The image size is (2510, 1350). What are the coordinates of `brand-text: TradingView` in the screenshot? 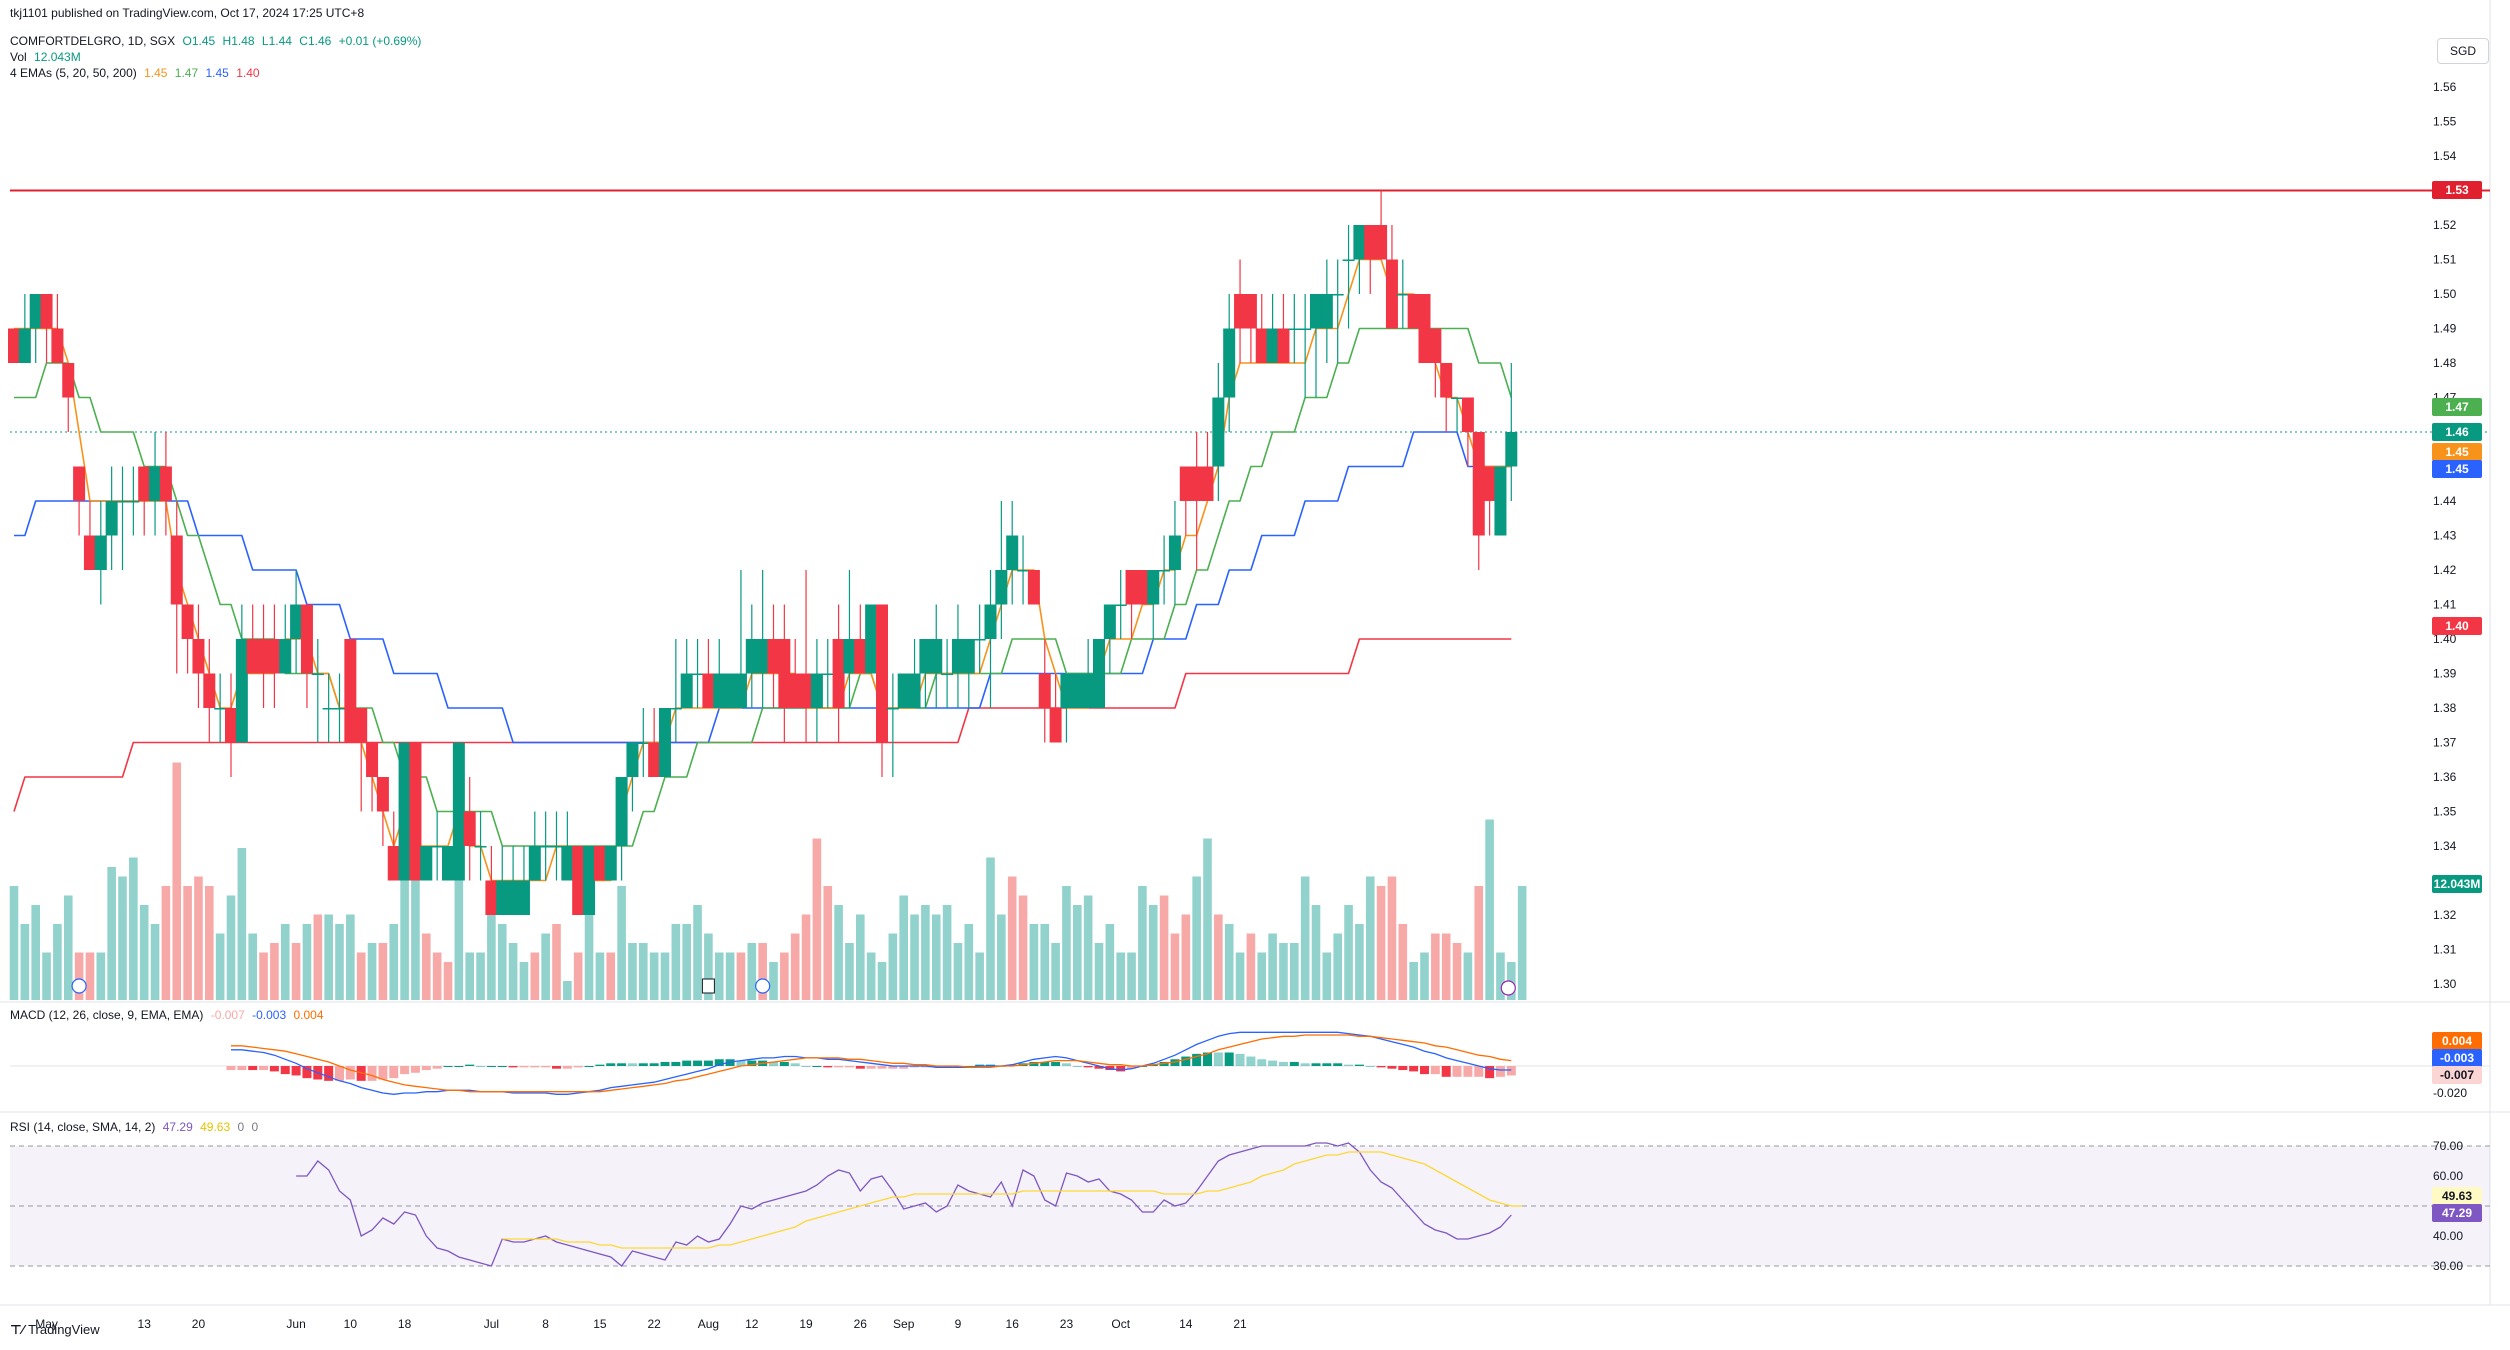 It's located at (64, 1329).